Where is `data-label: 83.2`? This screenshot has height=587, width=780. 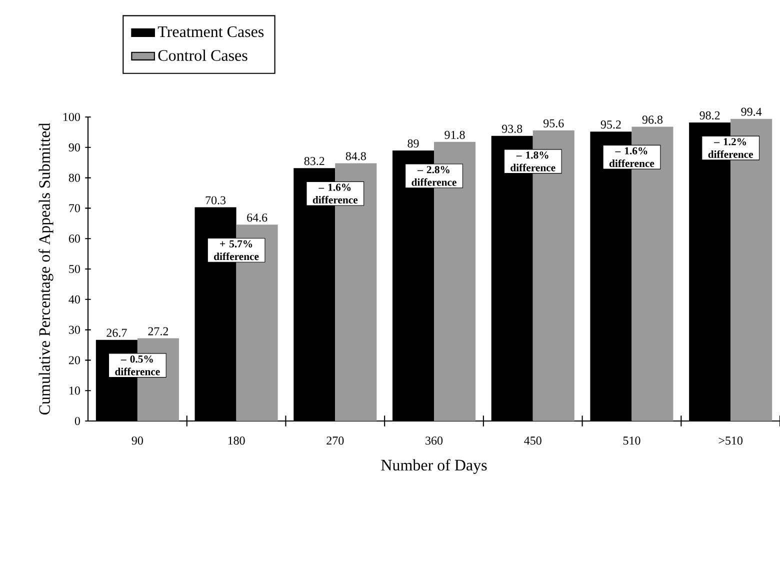 data-label: 83.2 is located at coordinates (314, 161).